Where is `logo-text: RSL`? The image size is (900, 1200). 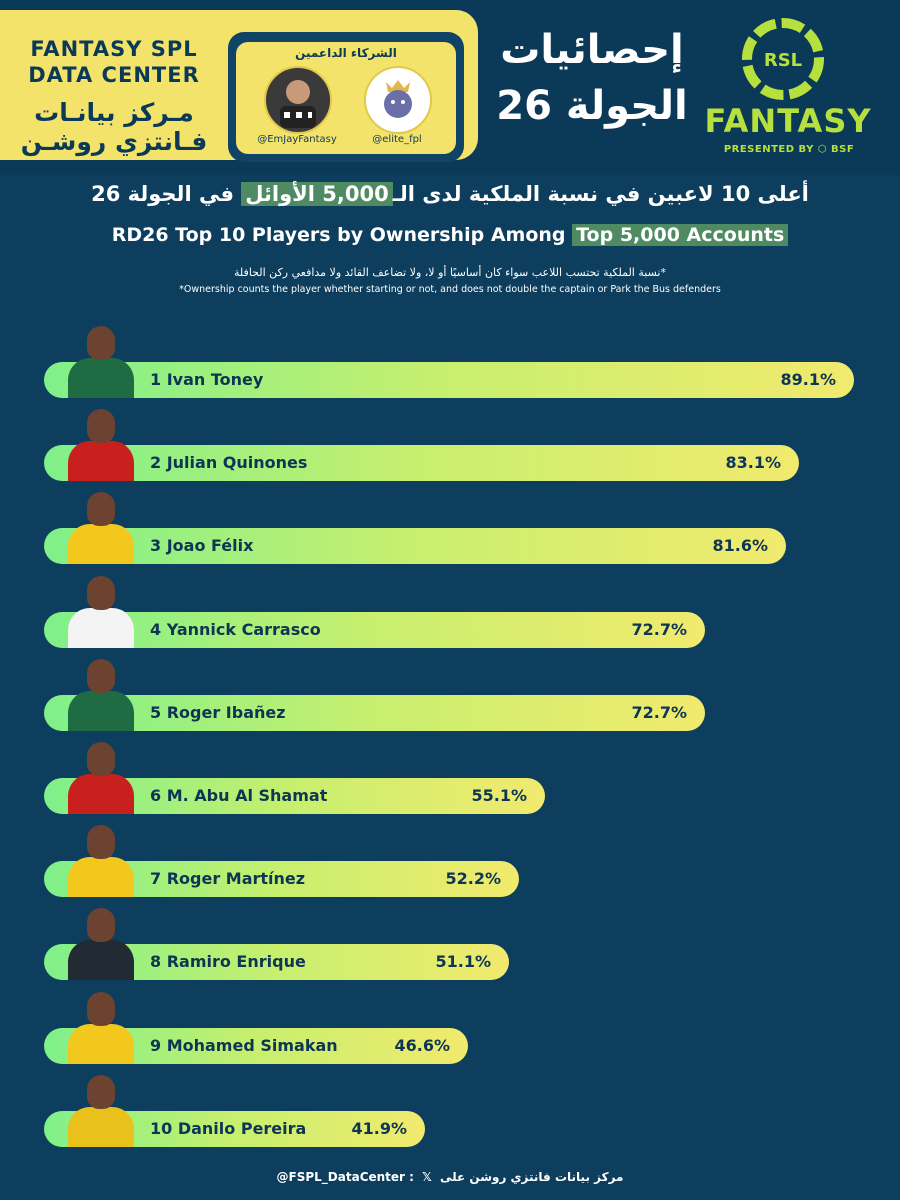 logo-text: RSL is located at coordinates (783, 60).